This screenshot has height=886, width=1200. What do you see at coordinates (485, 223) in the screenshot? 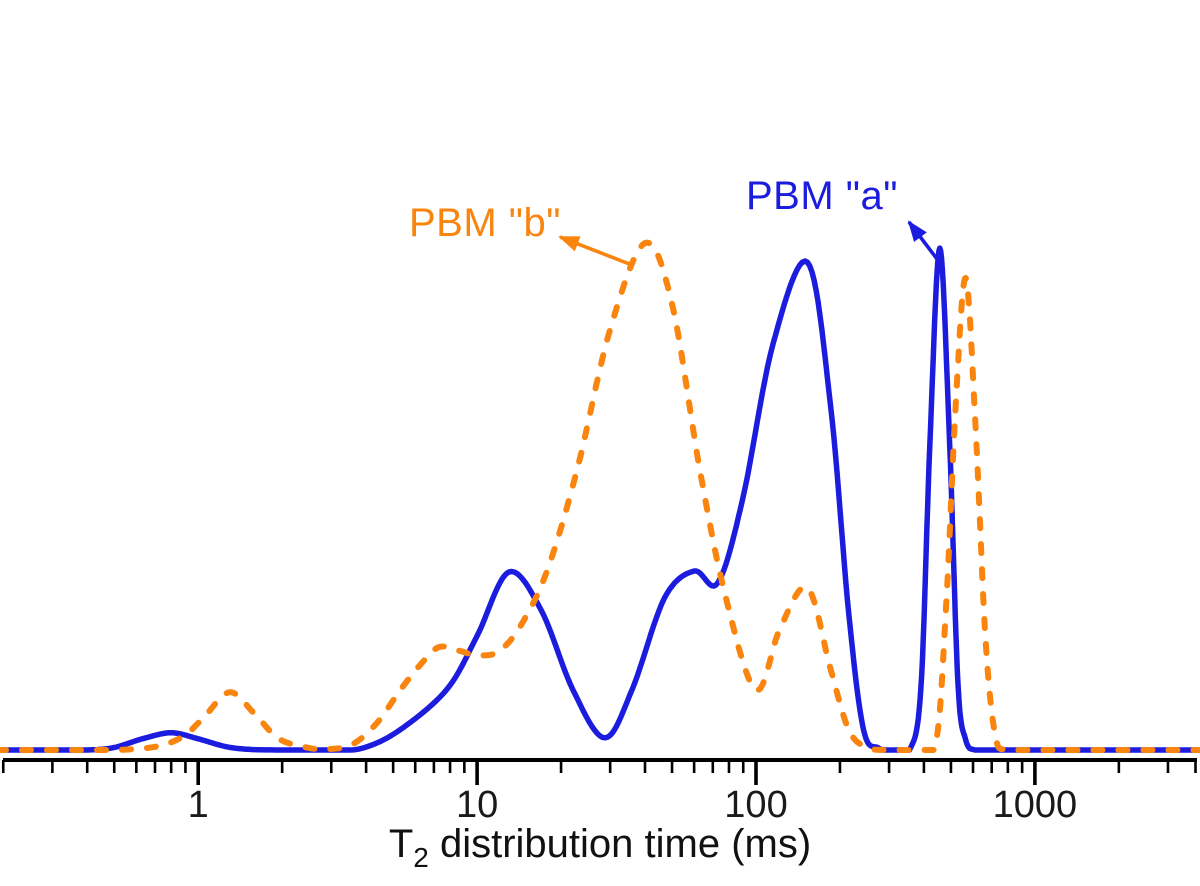
I see `pbm-b-label: PBM "b"` at bounding box center [485, 223].